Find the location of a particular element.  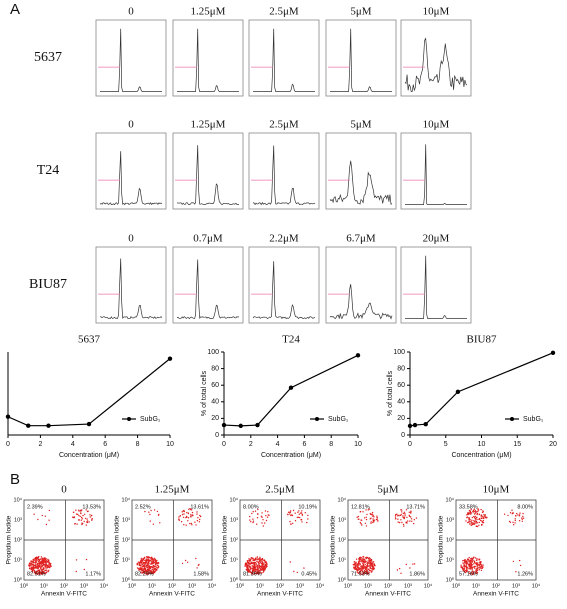

quadrant-percent: 1.58% is located at coordinates (201, 574).